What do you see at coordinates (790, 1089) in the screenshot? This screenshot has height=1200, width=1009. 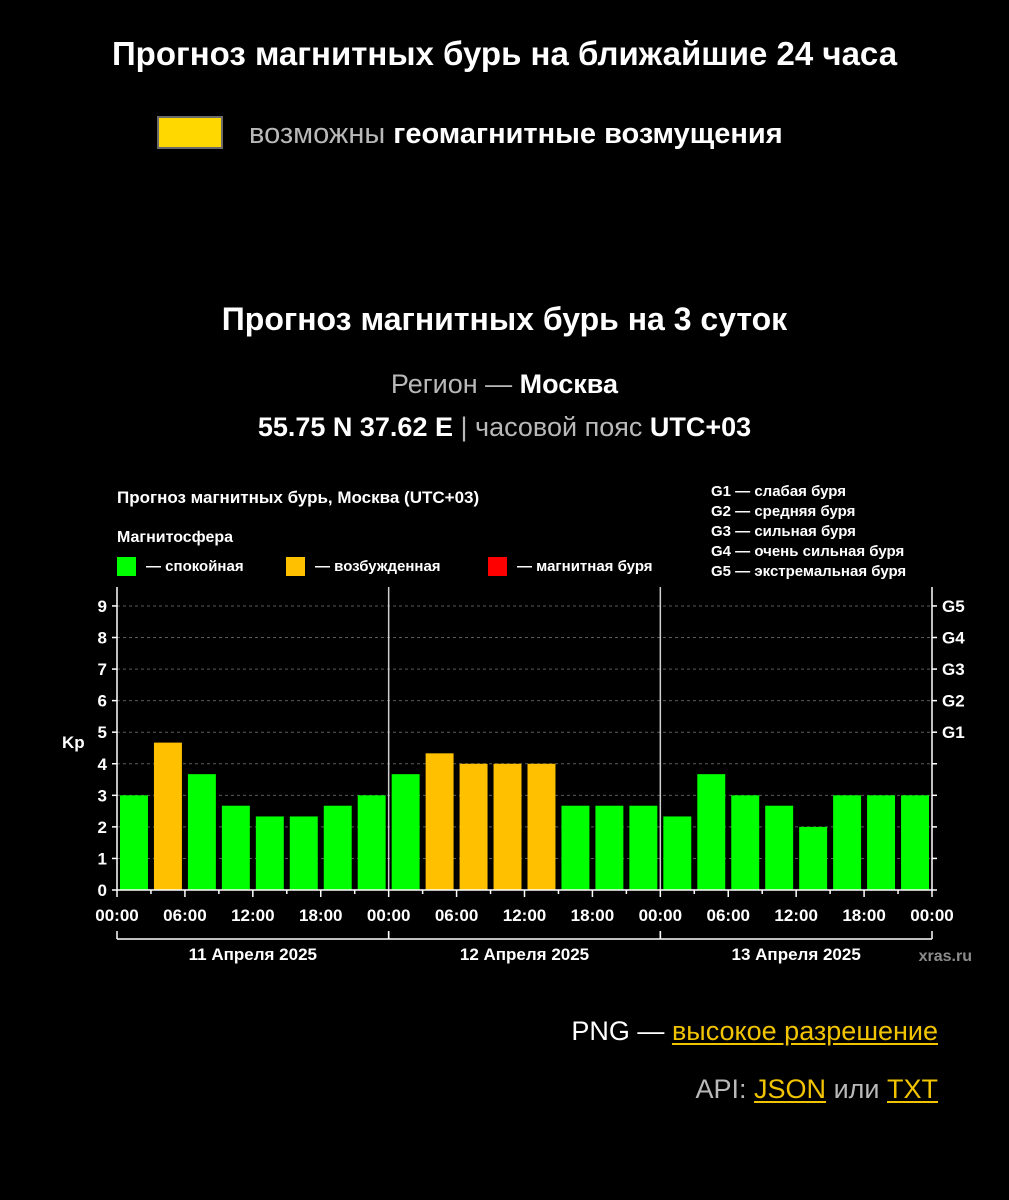 I see `json-link: JSON` at bounding box center [790, 1089].